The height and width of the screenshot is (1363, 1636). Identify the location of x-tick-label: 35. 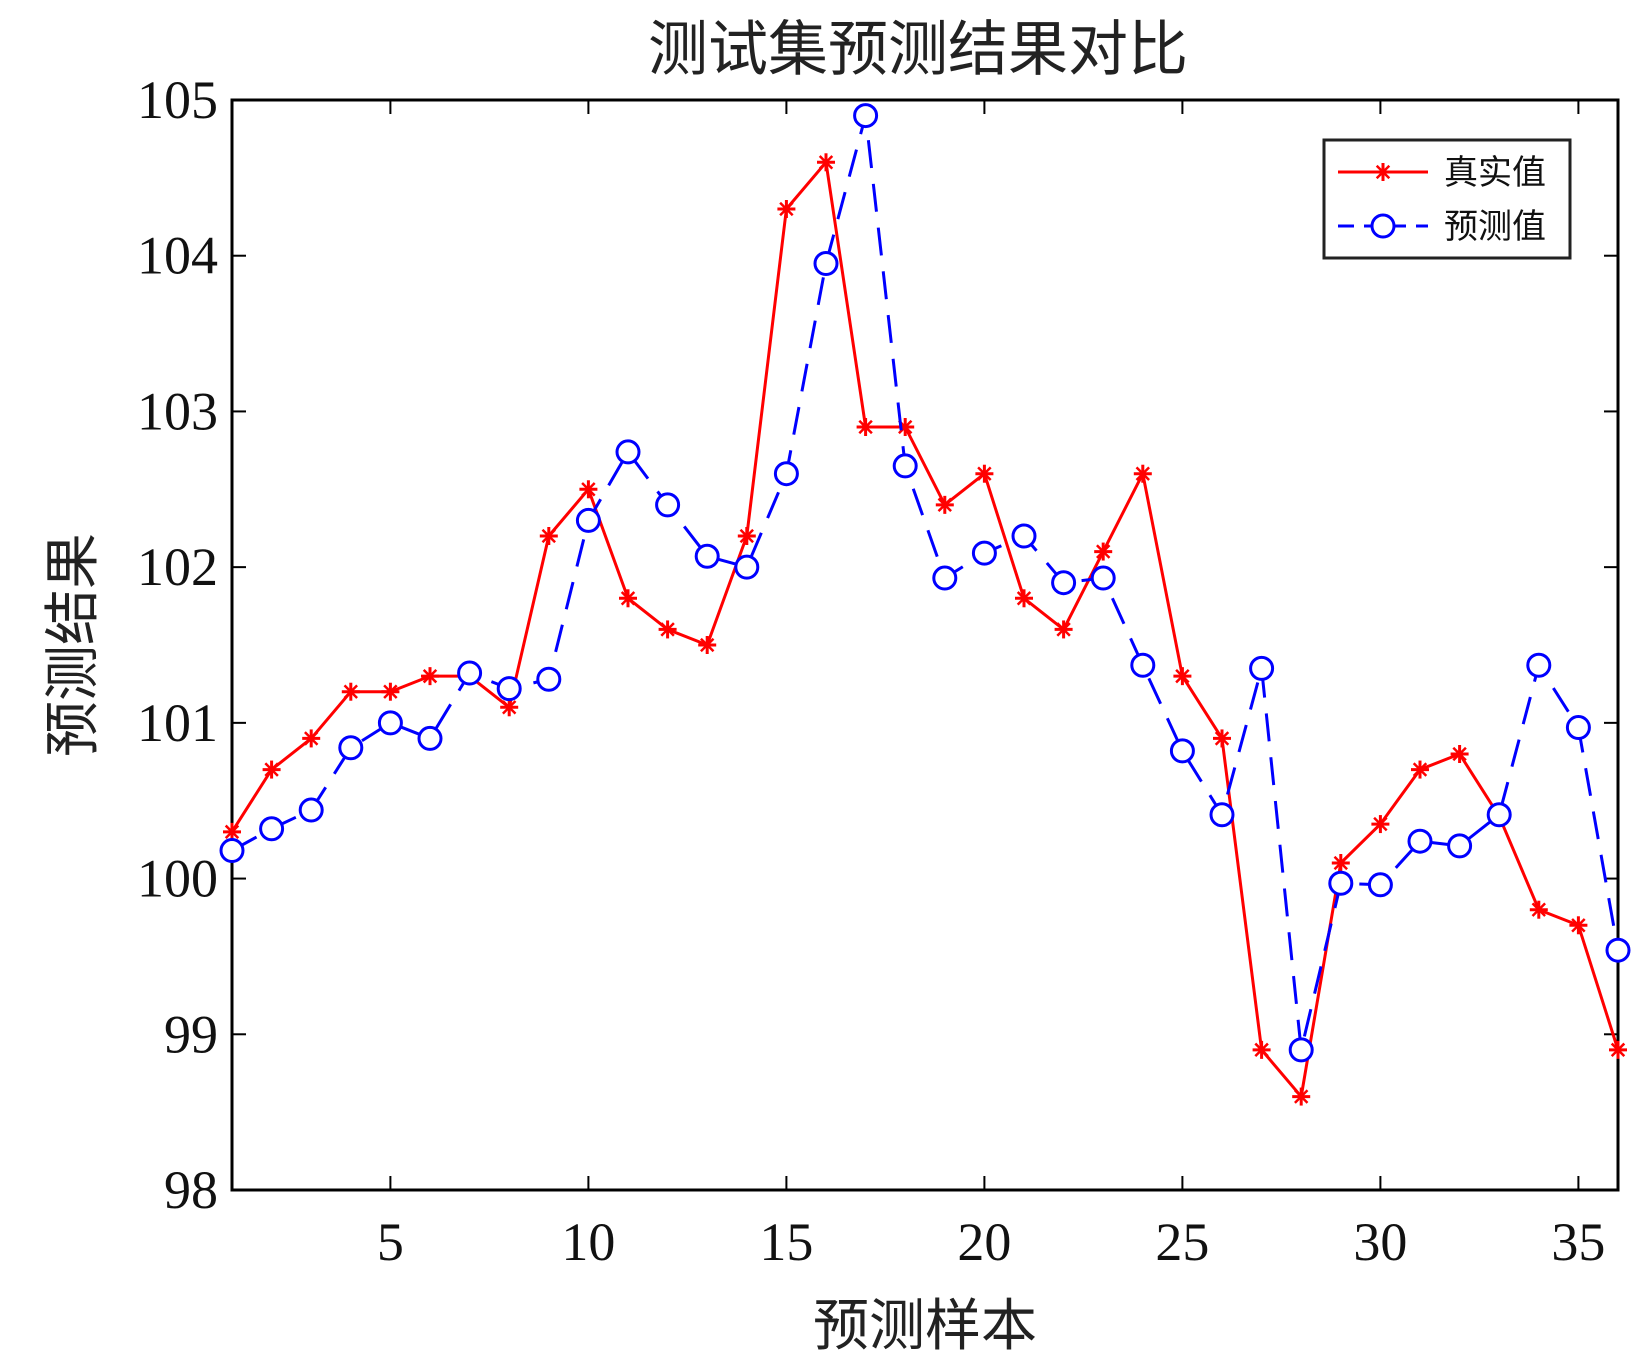
(1578, 1242).